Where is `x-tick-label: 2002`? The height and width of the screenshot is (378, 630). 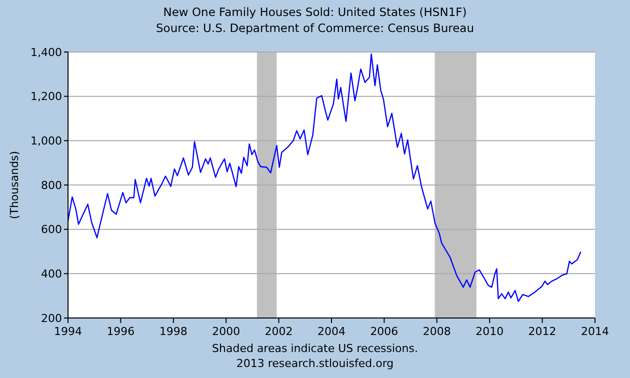
x-tick-label: 2002 is located at coordinates (278, 331).